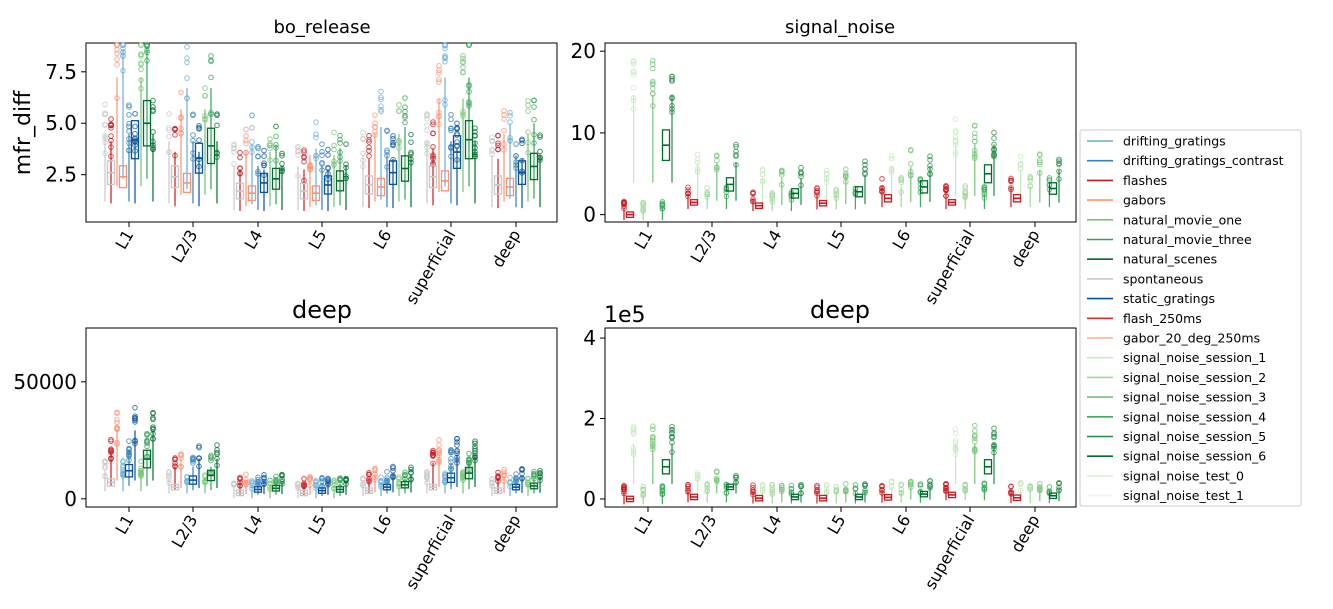  Describe the element at coordinates (1170, 259) in the screenshot. I see `legend-label: natural_scenes` at that location.